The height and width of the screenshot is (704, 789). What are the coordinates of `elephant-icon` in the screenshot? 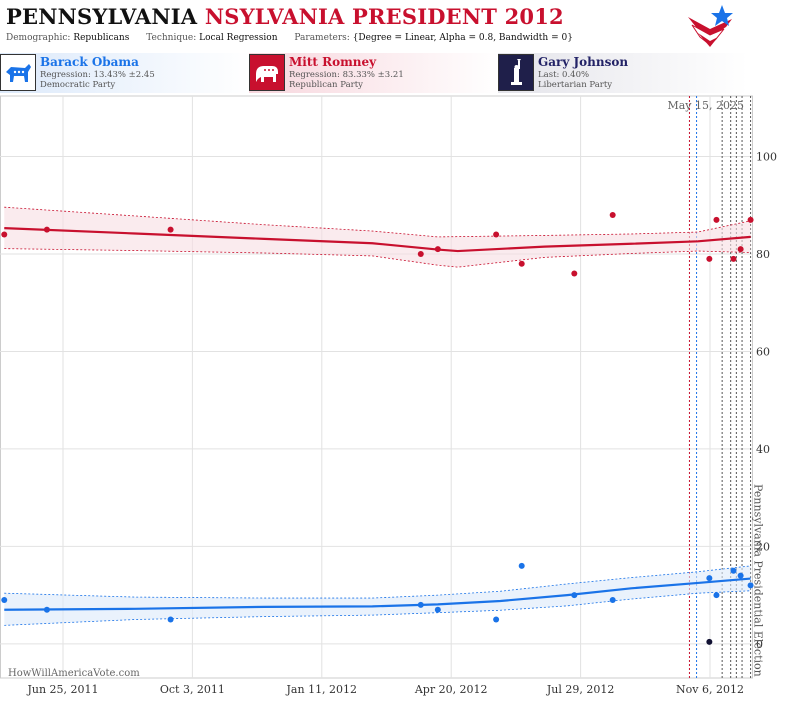 It's located at (267, 72).